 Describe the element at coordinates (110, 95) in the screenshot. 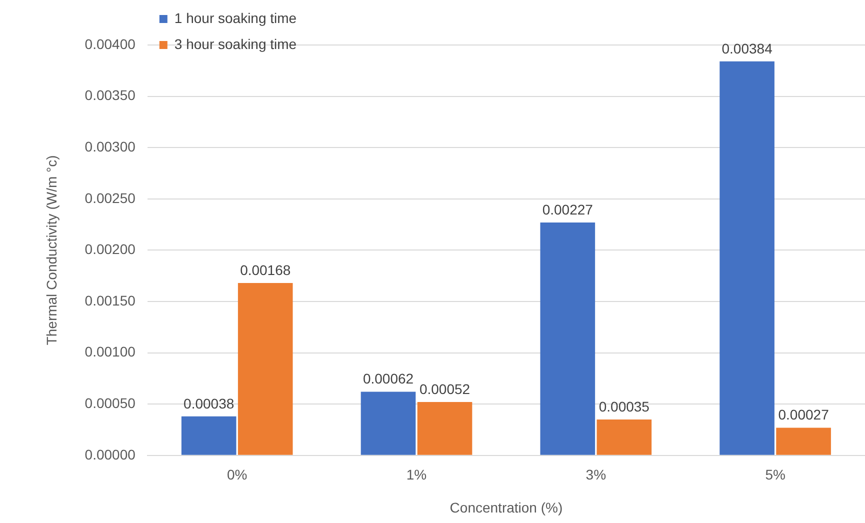

I see `y-tick-label: 0.00350` at that location.